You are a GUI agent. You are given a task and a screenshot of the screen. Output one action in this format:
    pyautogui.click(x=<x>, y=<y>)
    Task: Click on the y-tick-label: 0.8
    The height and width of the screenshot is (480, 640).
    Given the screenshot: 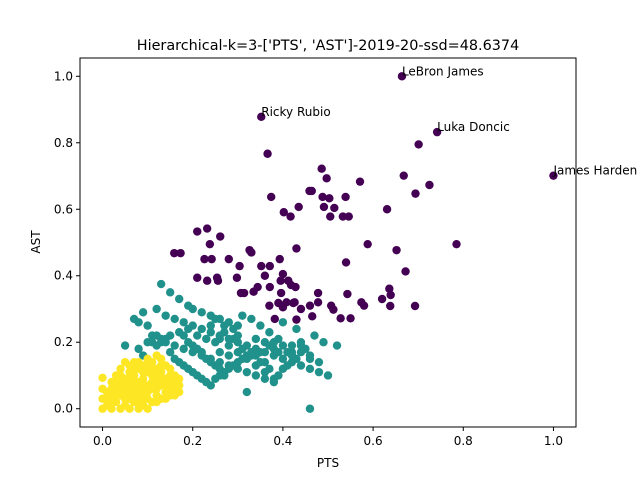 What is the action you would take?
    pyautogui.click(x=63, y=143)
    